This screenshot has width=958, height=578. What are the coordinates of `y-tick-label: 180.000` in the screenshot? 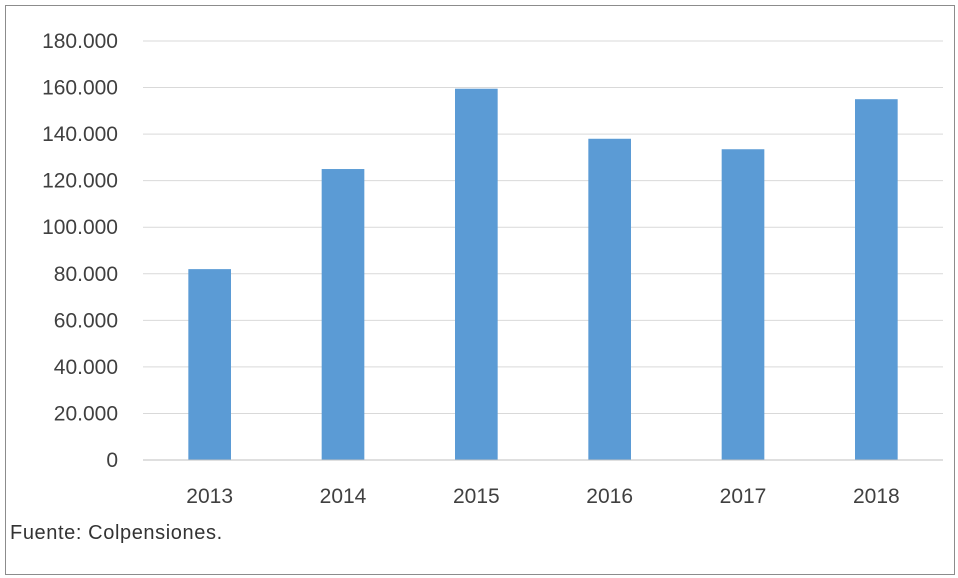 It's located at (80, 41).